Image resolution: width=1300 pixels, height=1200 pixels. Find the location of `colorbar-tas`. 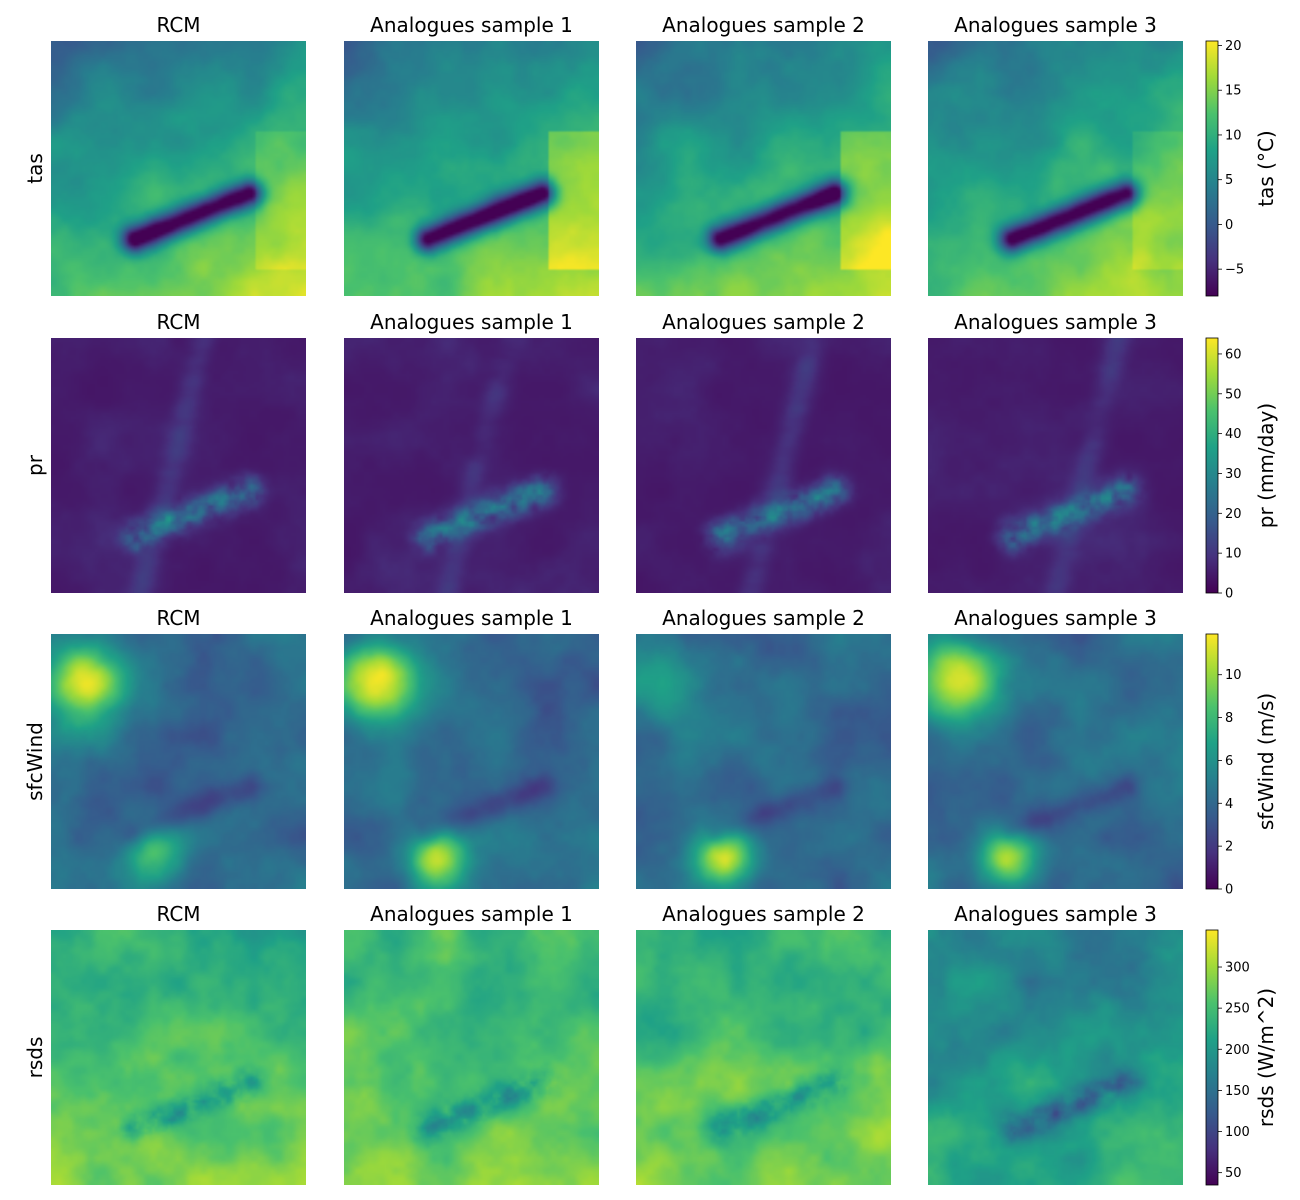

colorbar-tas is located at coordinates (1212, 168).